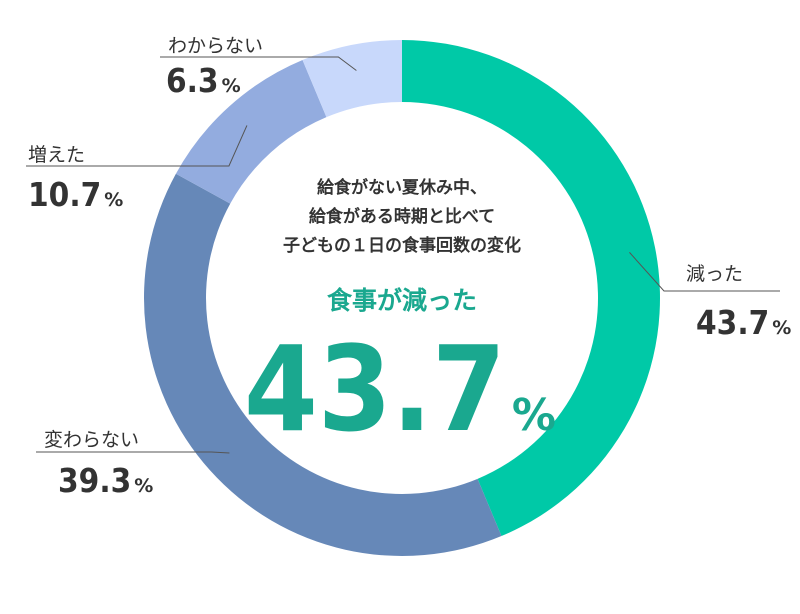 The width and height of the screenshot is (800, 614). I want to click on leader-line-decreased, so click(704, 272).